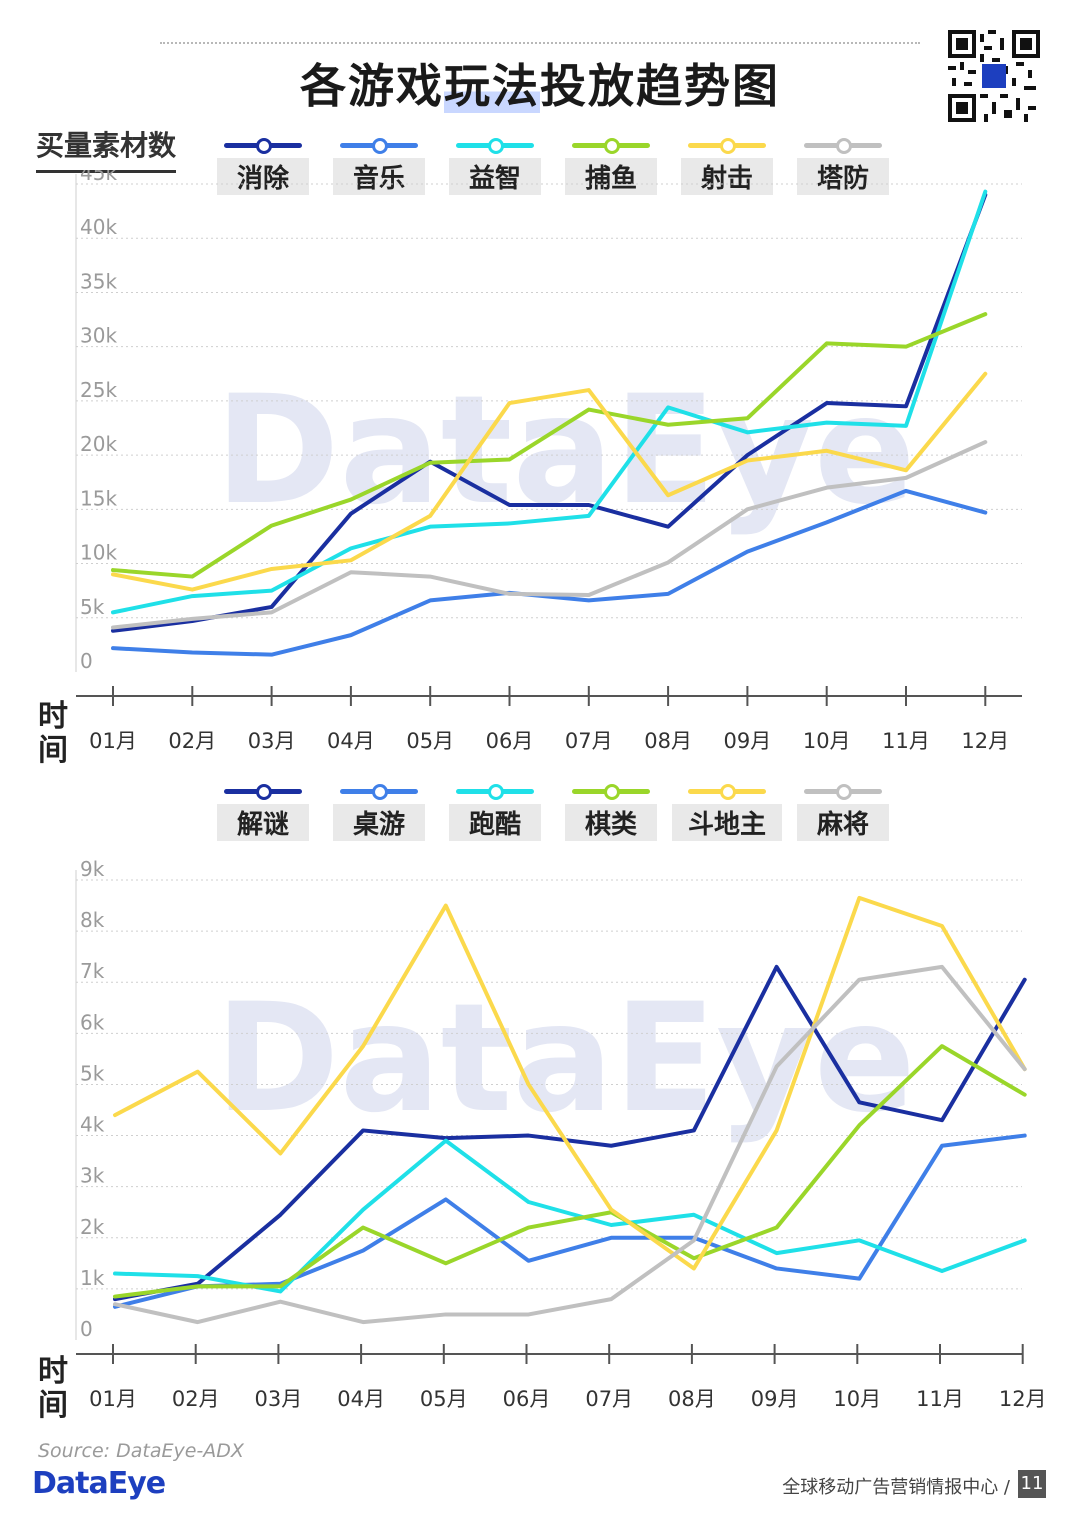  What do you see at coordinates (660, 86) in the screenshot?
I see `title-suffix: 投放趋势图` at bounding box center [660, 86].